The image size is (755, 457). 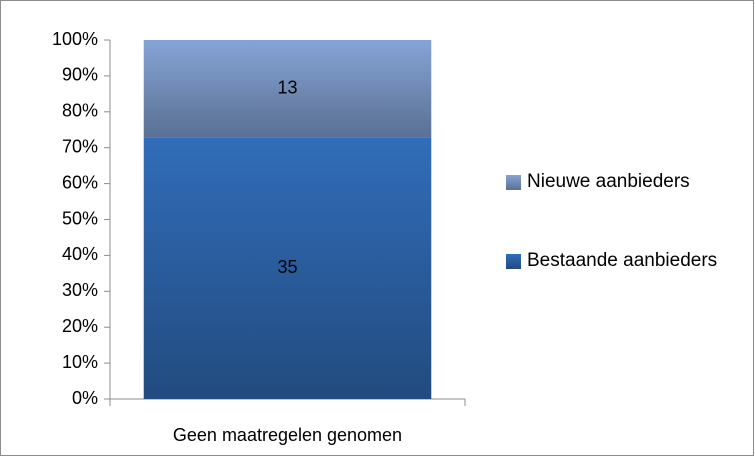 What do you see at coordinates (80, 146) in the screenshot?
I see `y-tick-label: 70%` at bounding box center [80, 146].